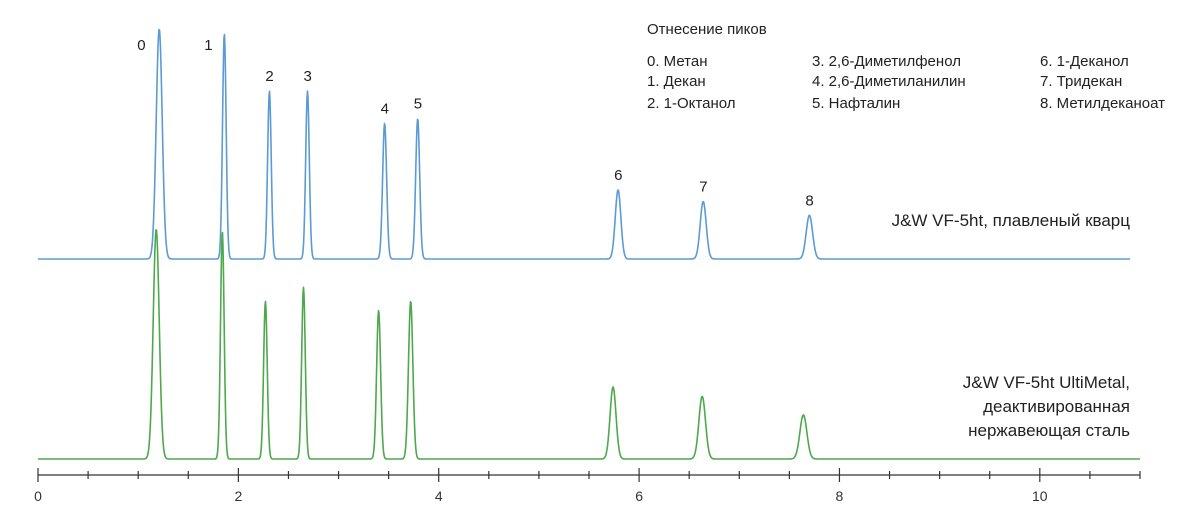 The height and width of the screenshot is (527, 1200). What do you see at coordinates (418, 104) in the screenshot?
I see `peak-label-5: 5` at bounding box center [418, 104].